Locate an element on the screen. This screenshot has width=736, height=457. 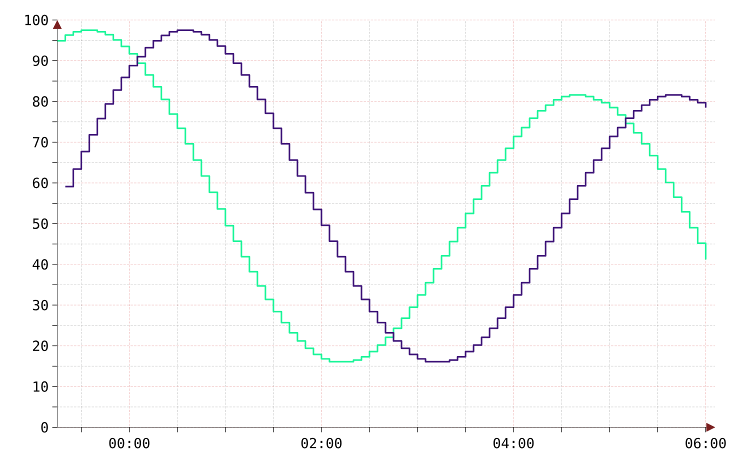
y-tick-label: 40 is located at coordinates (40, 264).